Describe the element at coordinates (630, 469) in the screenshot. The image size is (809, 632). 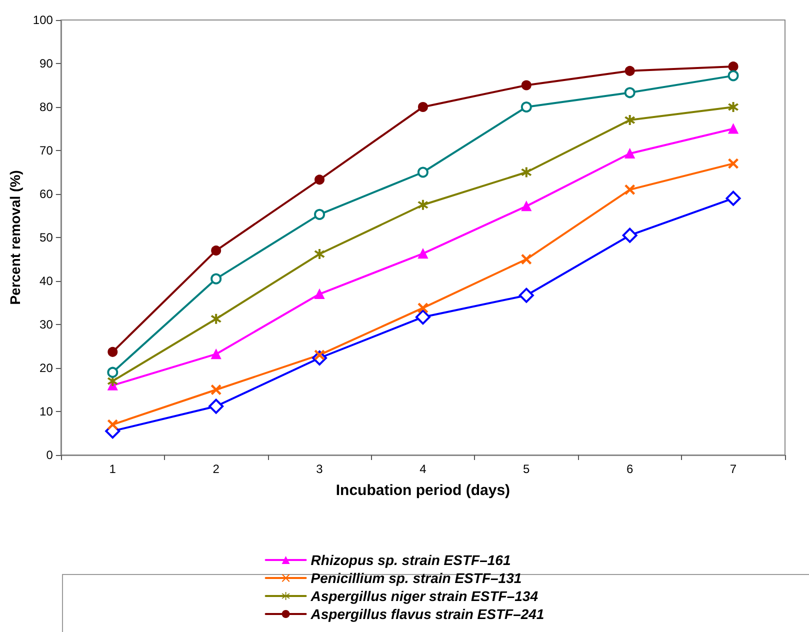
I see `x-tick-label: 6` at that location.